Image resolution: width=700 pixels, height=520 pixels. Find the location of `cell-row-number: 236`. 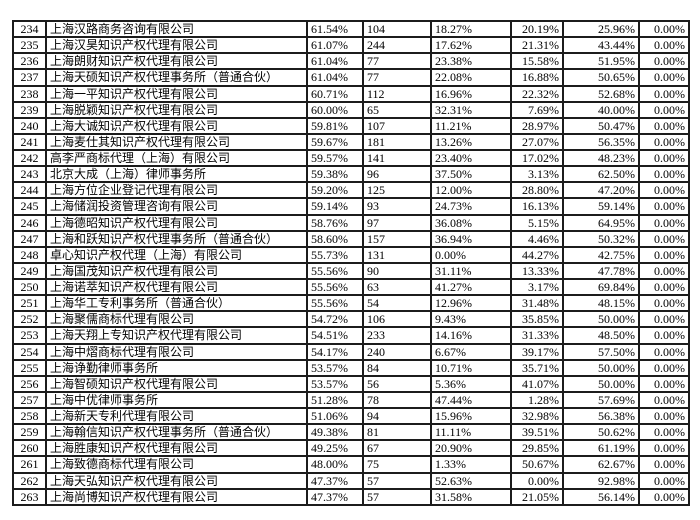

cell-row-number: 236 is located at coordinates (29, 61).